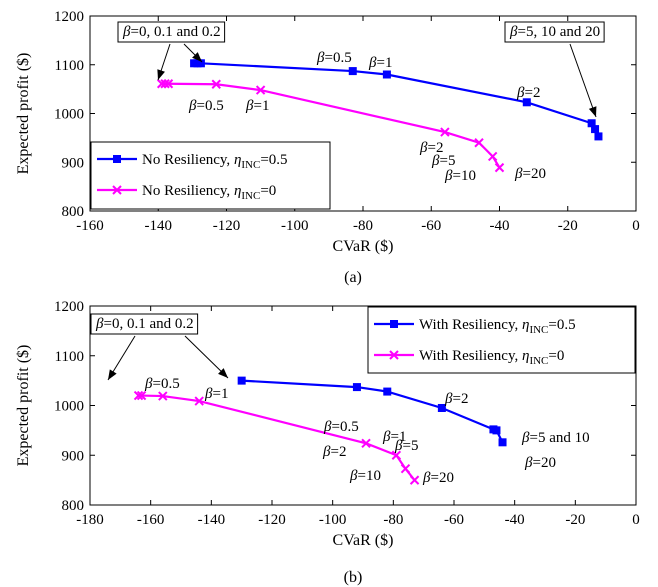 Image resolution: width=658 pixels, height=587 pixels. I want to click on annotation-label: β=5, 10 and 20, so click(554, 32).